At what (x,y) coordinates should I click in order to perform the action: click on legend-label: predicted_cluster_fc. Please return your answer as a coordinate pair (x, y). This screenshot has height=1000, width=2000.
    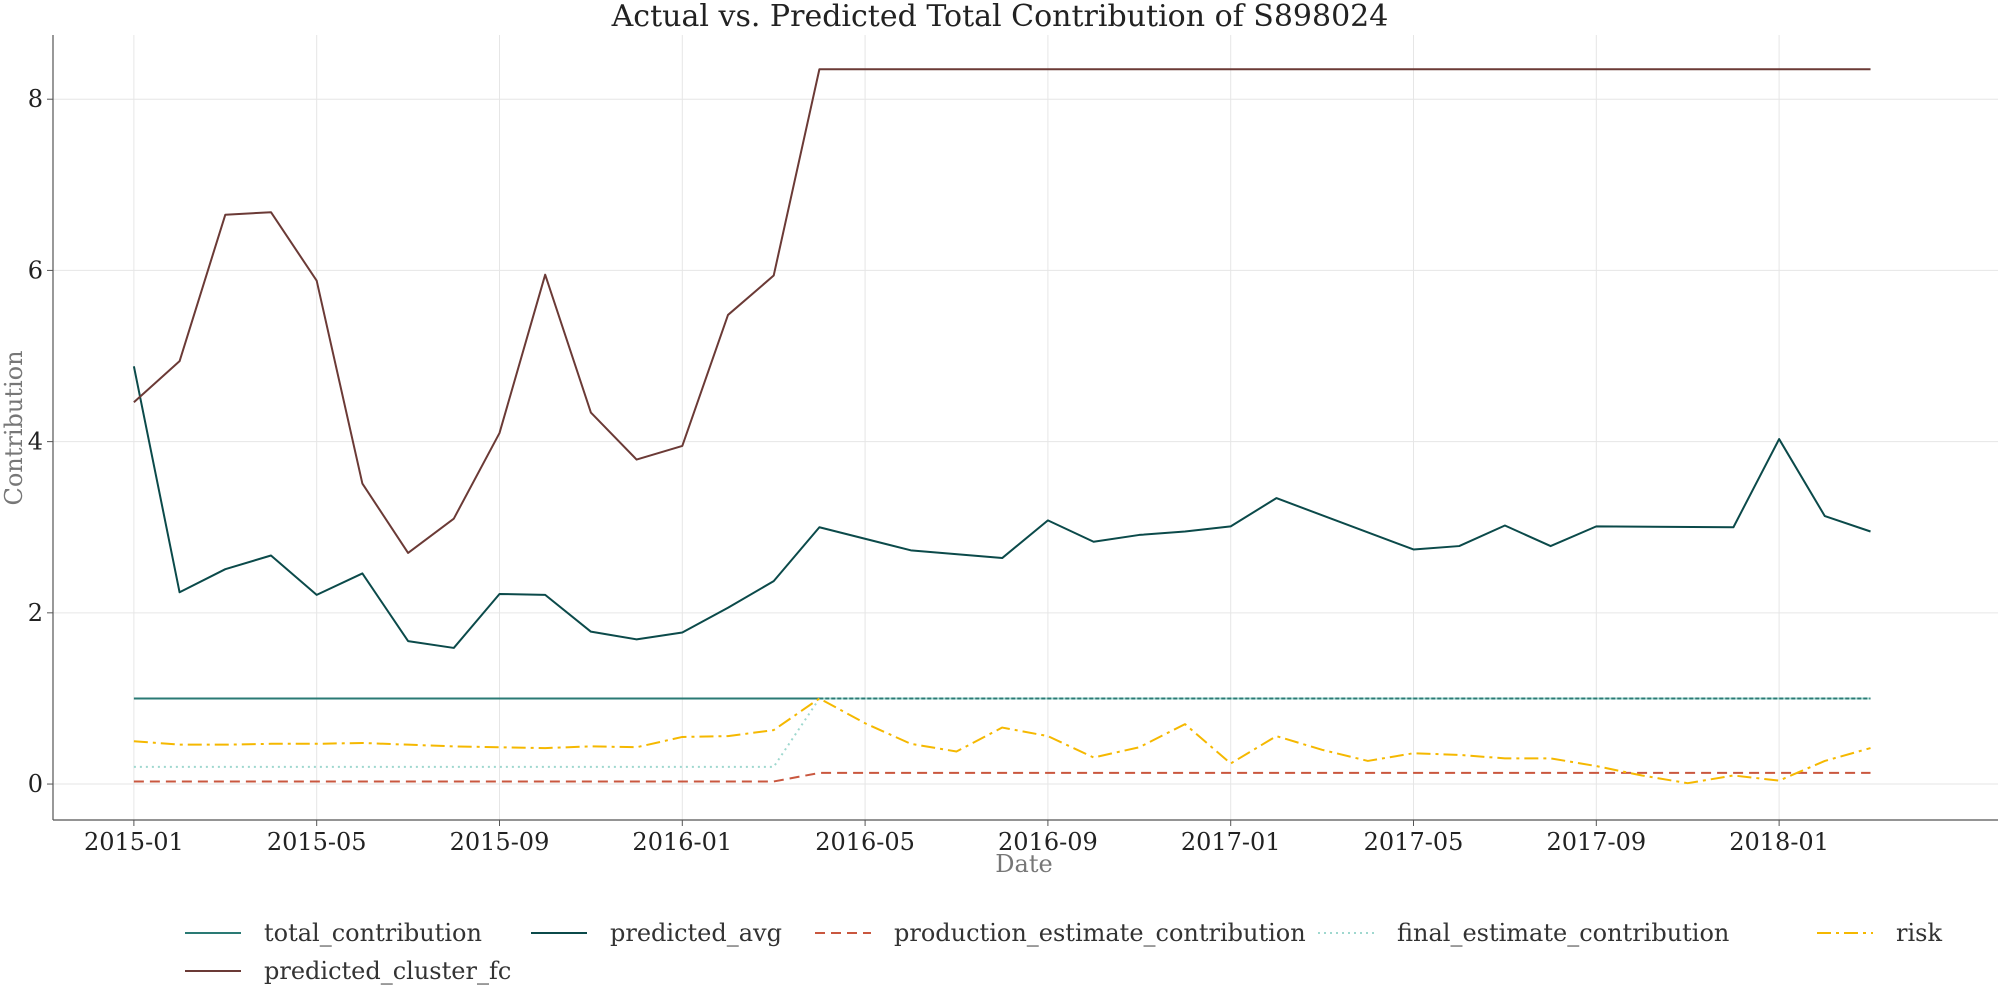
    Looking at the image, I should click on (387, 971).